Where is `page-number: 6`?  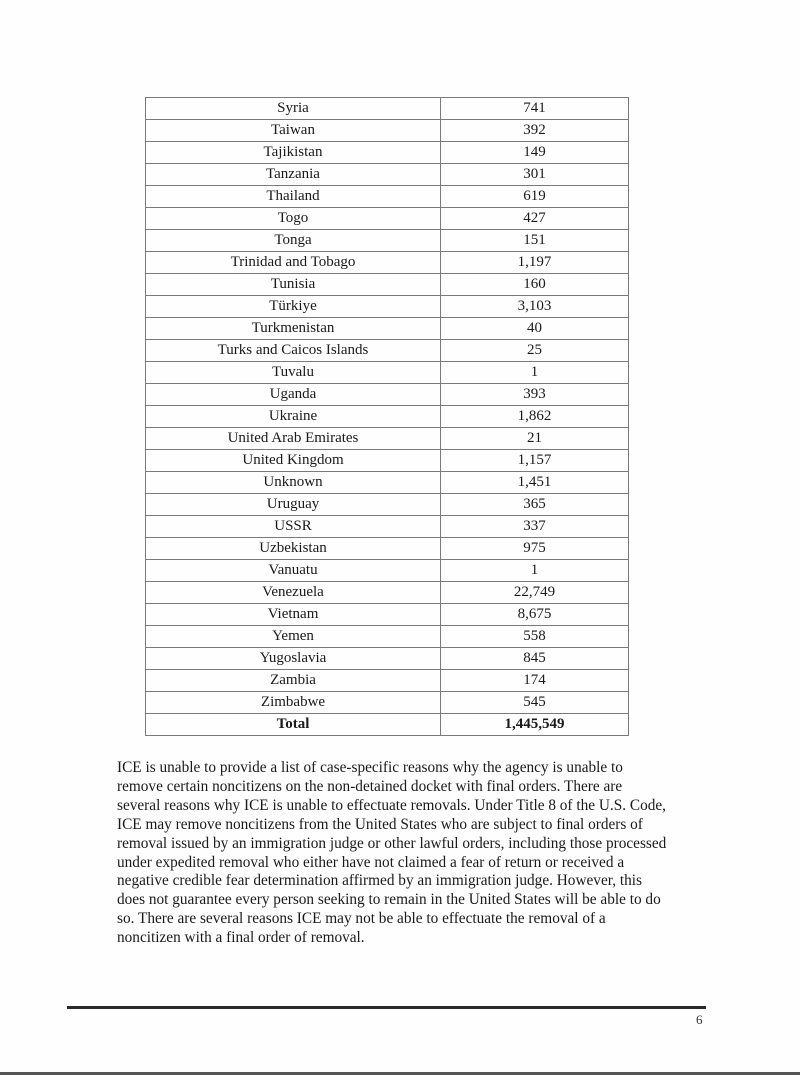 page-number: 6 is located at coordinates (699, 1019).